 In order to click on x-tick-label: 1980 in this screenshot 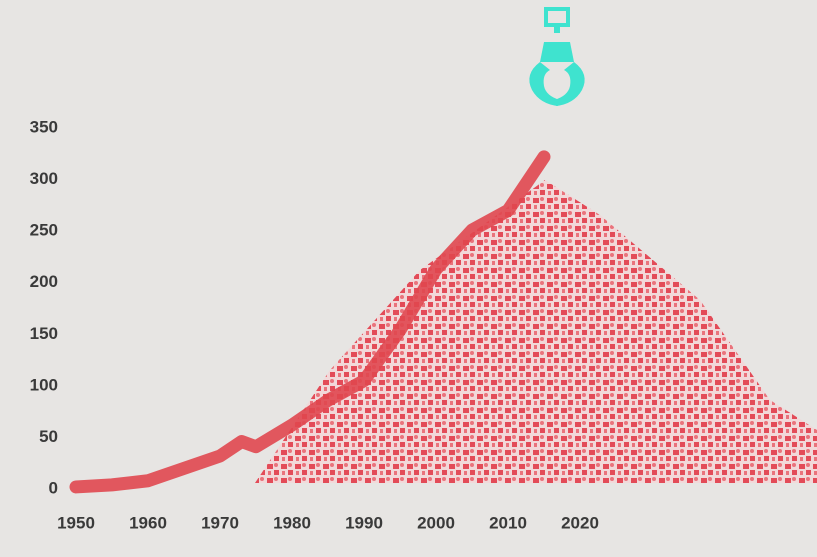, I will do `click(292, 522)`.